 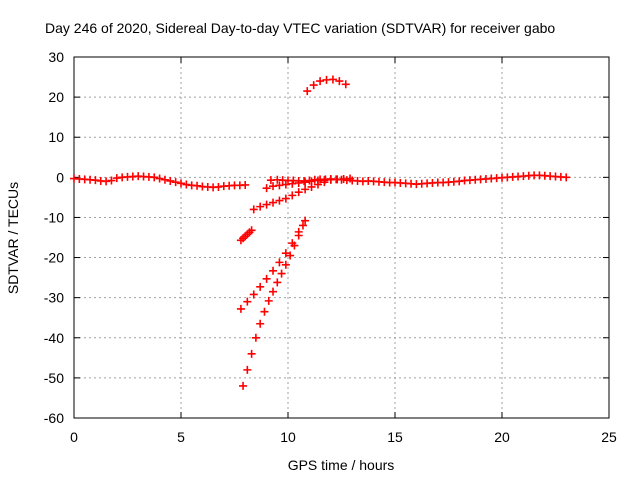 What do you see at coordinates (54, 237) in the screenshot?
I see `y-tick-labels: -60 -50 -40 -30 -20 -10 0 10 20 30` at bounding box center [54, 237].